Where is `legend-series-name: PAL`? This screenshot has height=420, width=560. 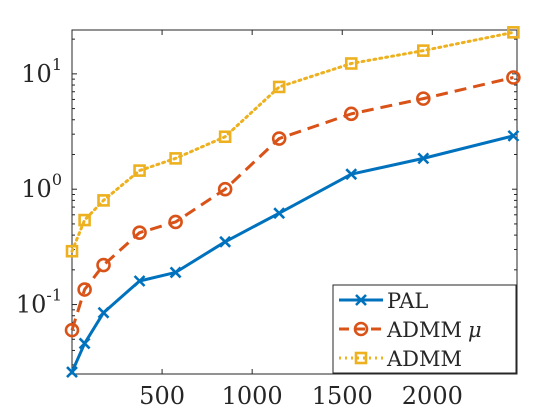
legend-series-name: PAL is located at coordinates (407, 301).